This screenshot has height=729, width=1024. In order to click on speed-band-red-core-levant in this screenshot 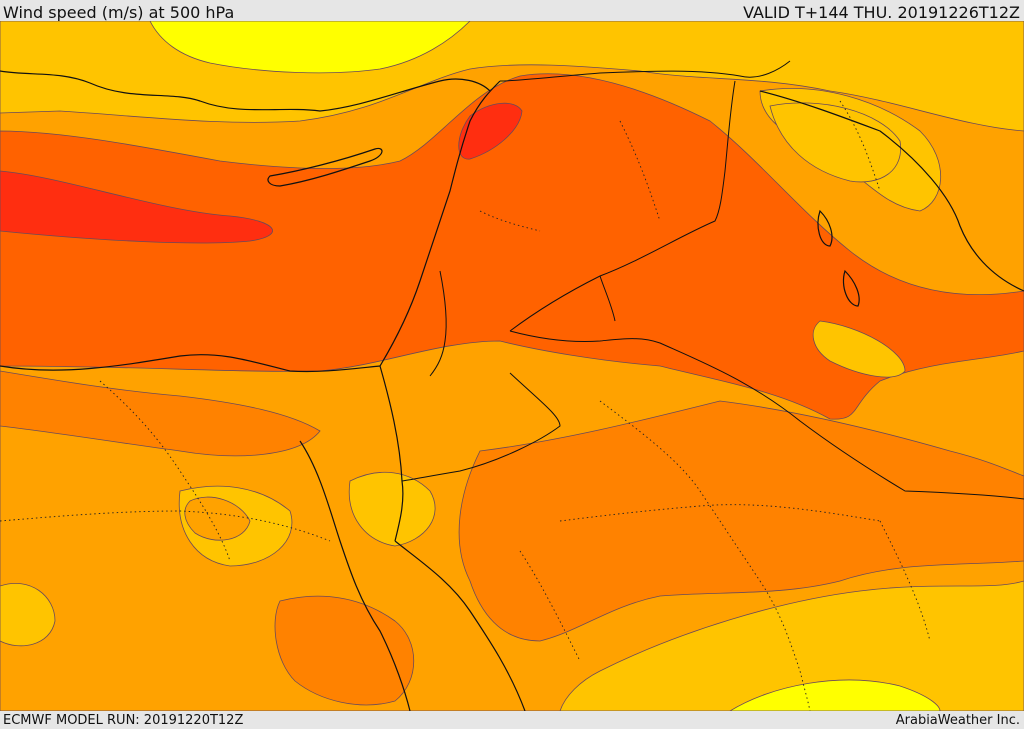, I will do `click(490, 131)`.